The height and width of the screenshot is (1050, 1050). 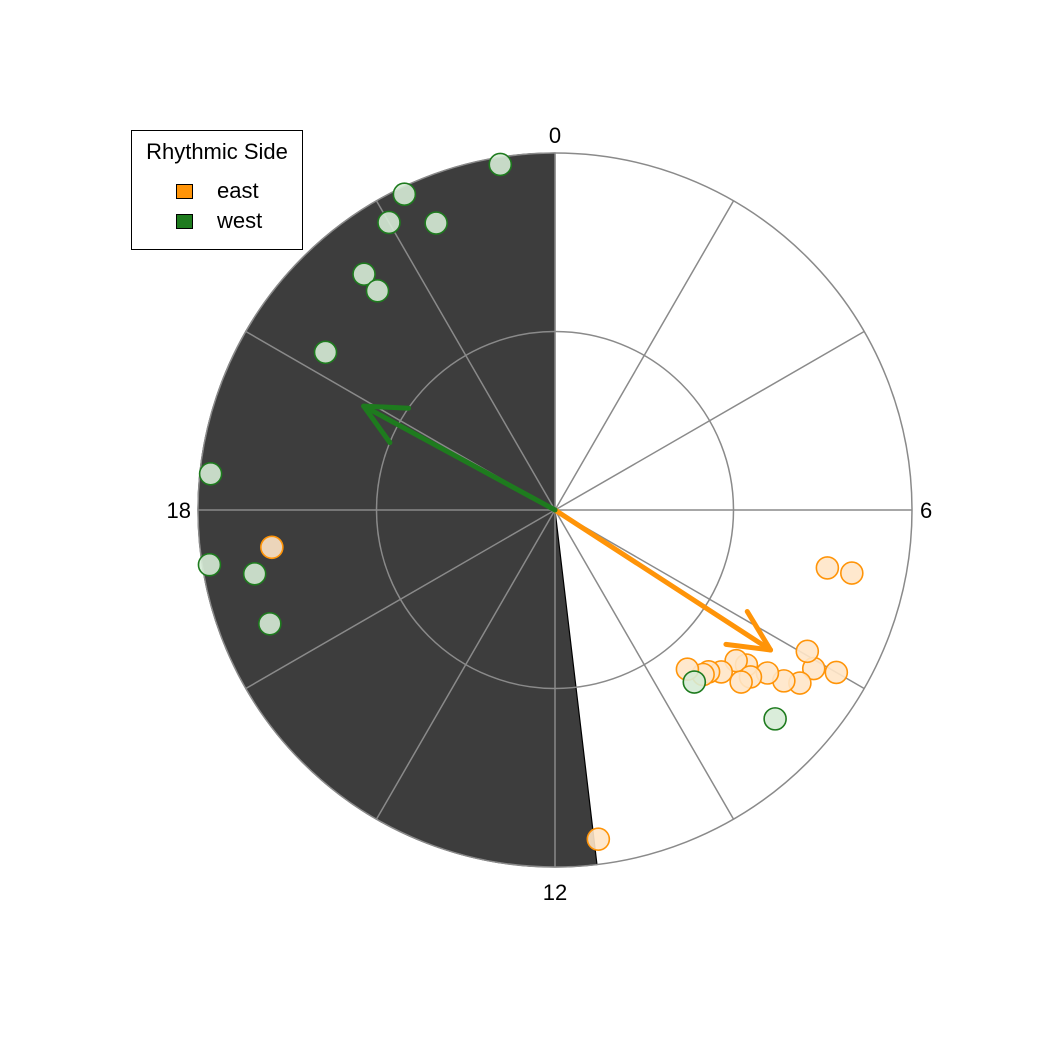 I want to click on mean-vector-east, so click(x=663, y=580).